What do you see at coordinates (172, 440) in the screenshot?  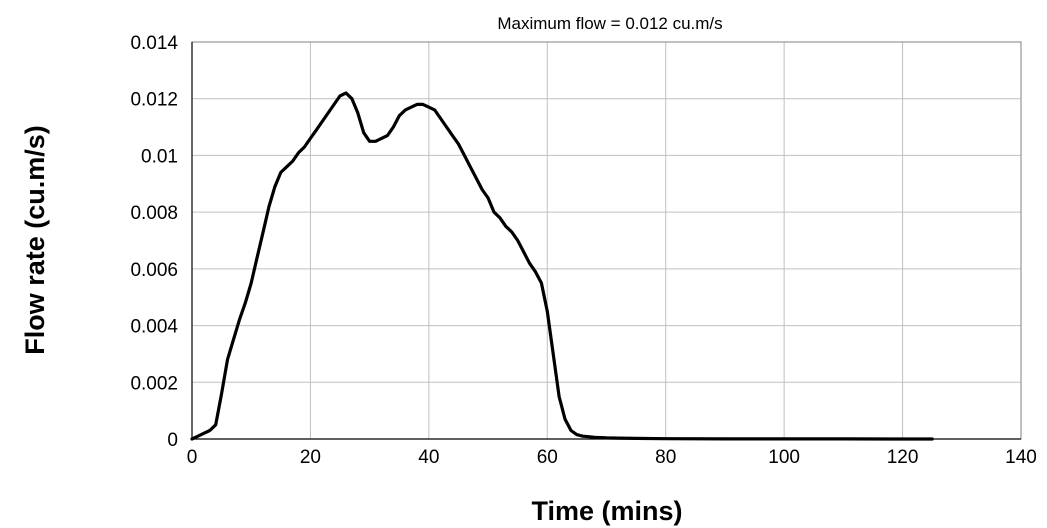 I see `y-tick-label: 0` at bounding box center [172, 440].